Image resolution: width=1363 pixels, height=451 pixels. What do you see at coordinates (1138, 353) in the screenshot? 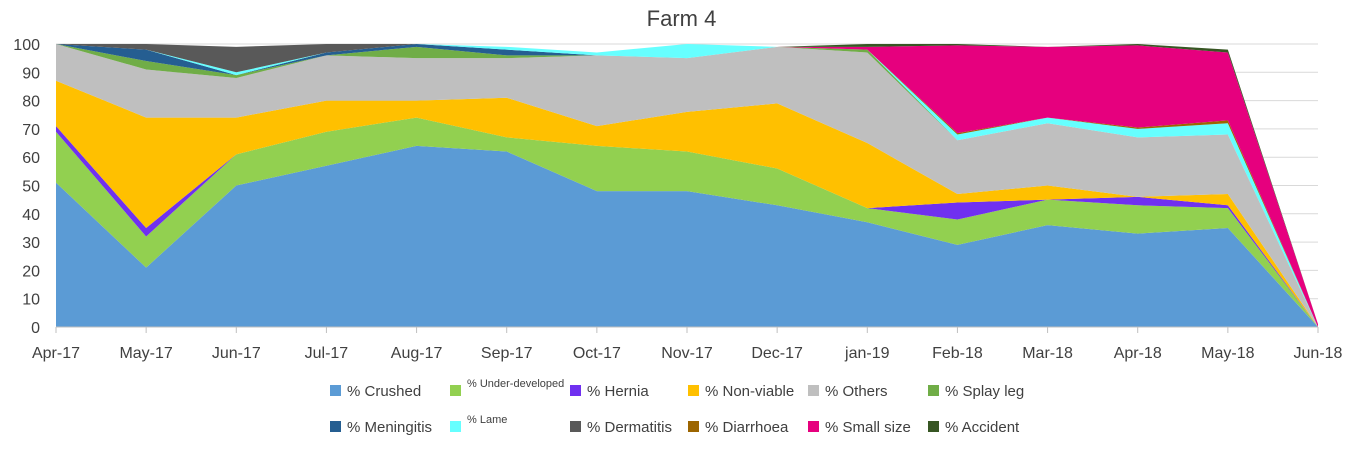
I see `x-tick-label: Apr-18` at bounding box center [1138, 353].